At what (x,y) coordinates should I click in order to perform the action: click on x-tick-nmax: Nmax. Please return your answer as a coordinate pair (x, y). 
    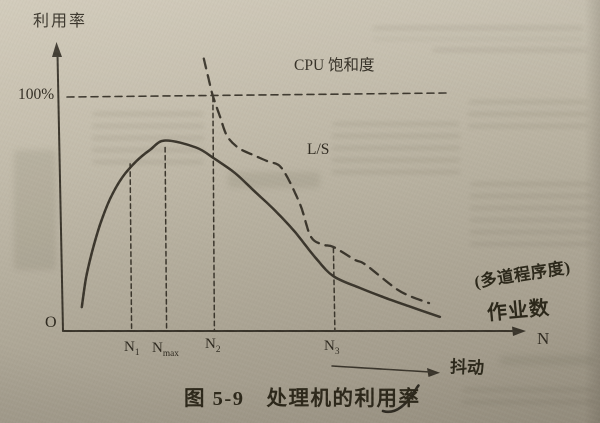
    Looking at the image, I should click on (165, 349).